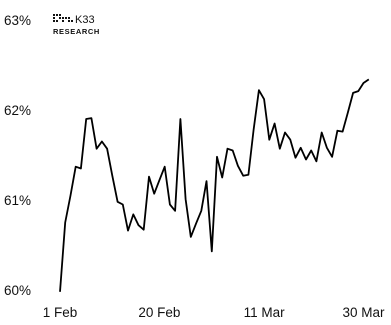 The image size is (391, 325). I want to click on x-axis: 1 Feb 20 Feb 11 Mar 30 Mar, so click(214, 312).